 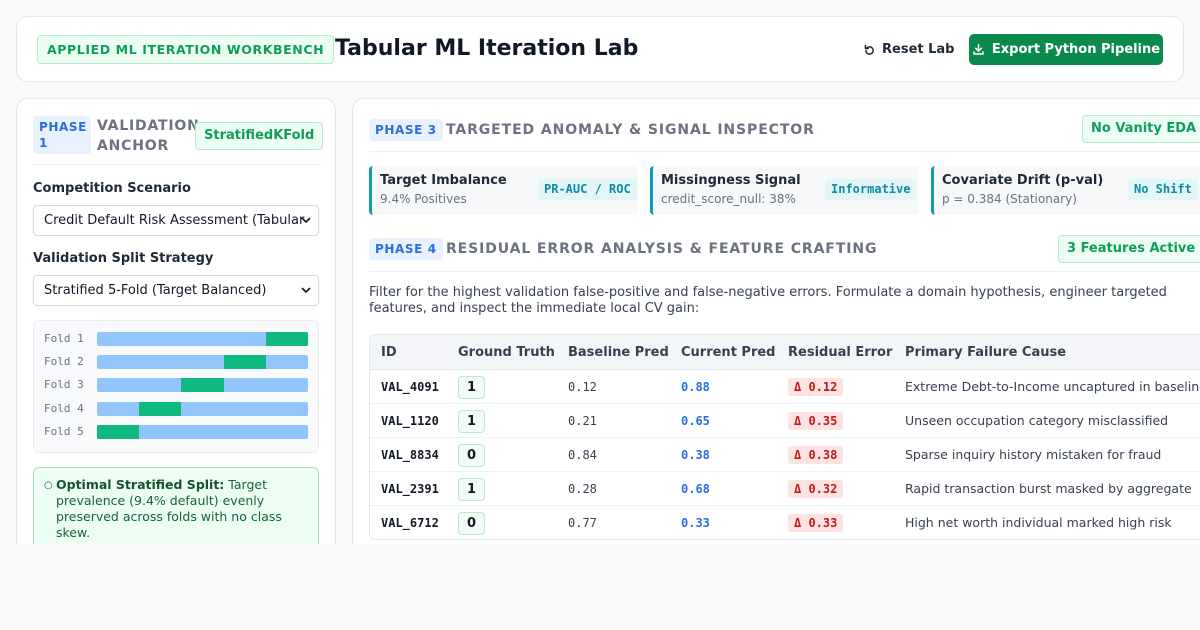 I want to click on stat-pill: PR-AUC / ROC, so click(x=587, y=189).